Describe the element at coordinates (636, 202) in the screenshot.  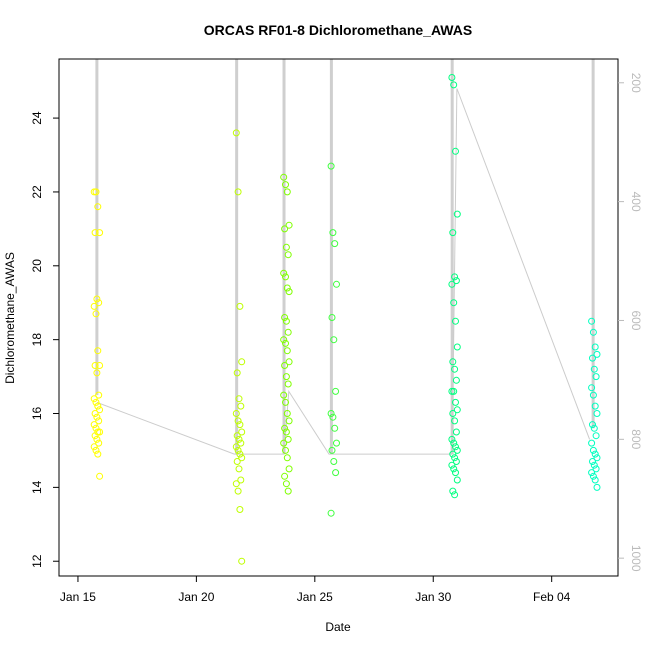
I see `secondary-y-tick-label: 400` at that location.